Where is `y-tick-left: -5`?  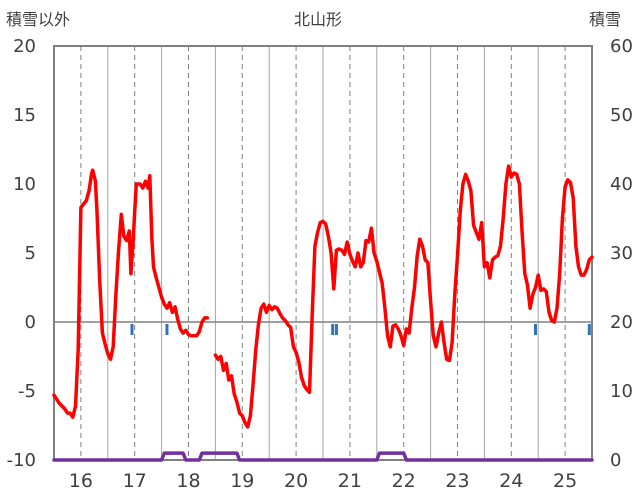
y-tick-left: -5 is located at coordinates (27, 391).